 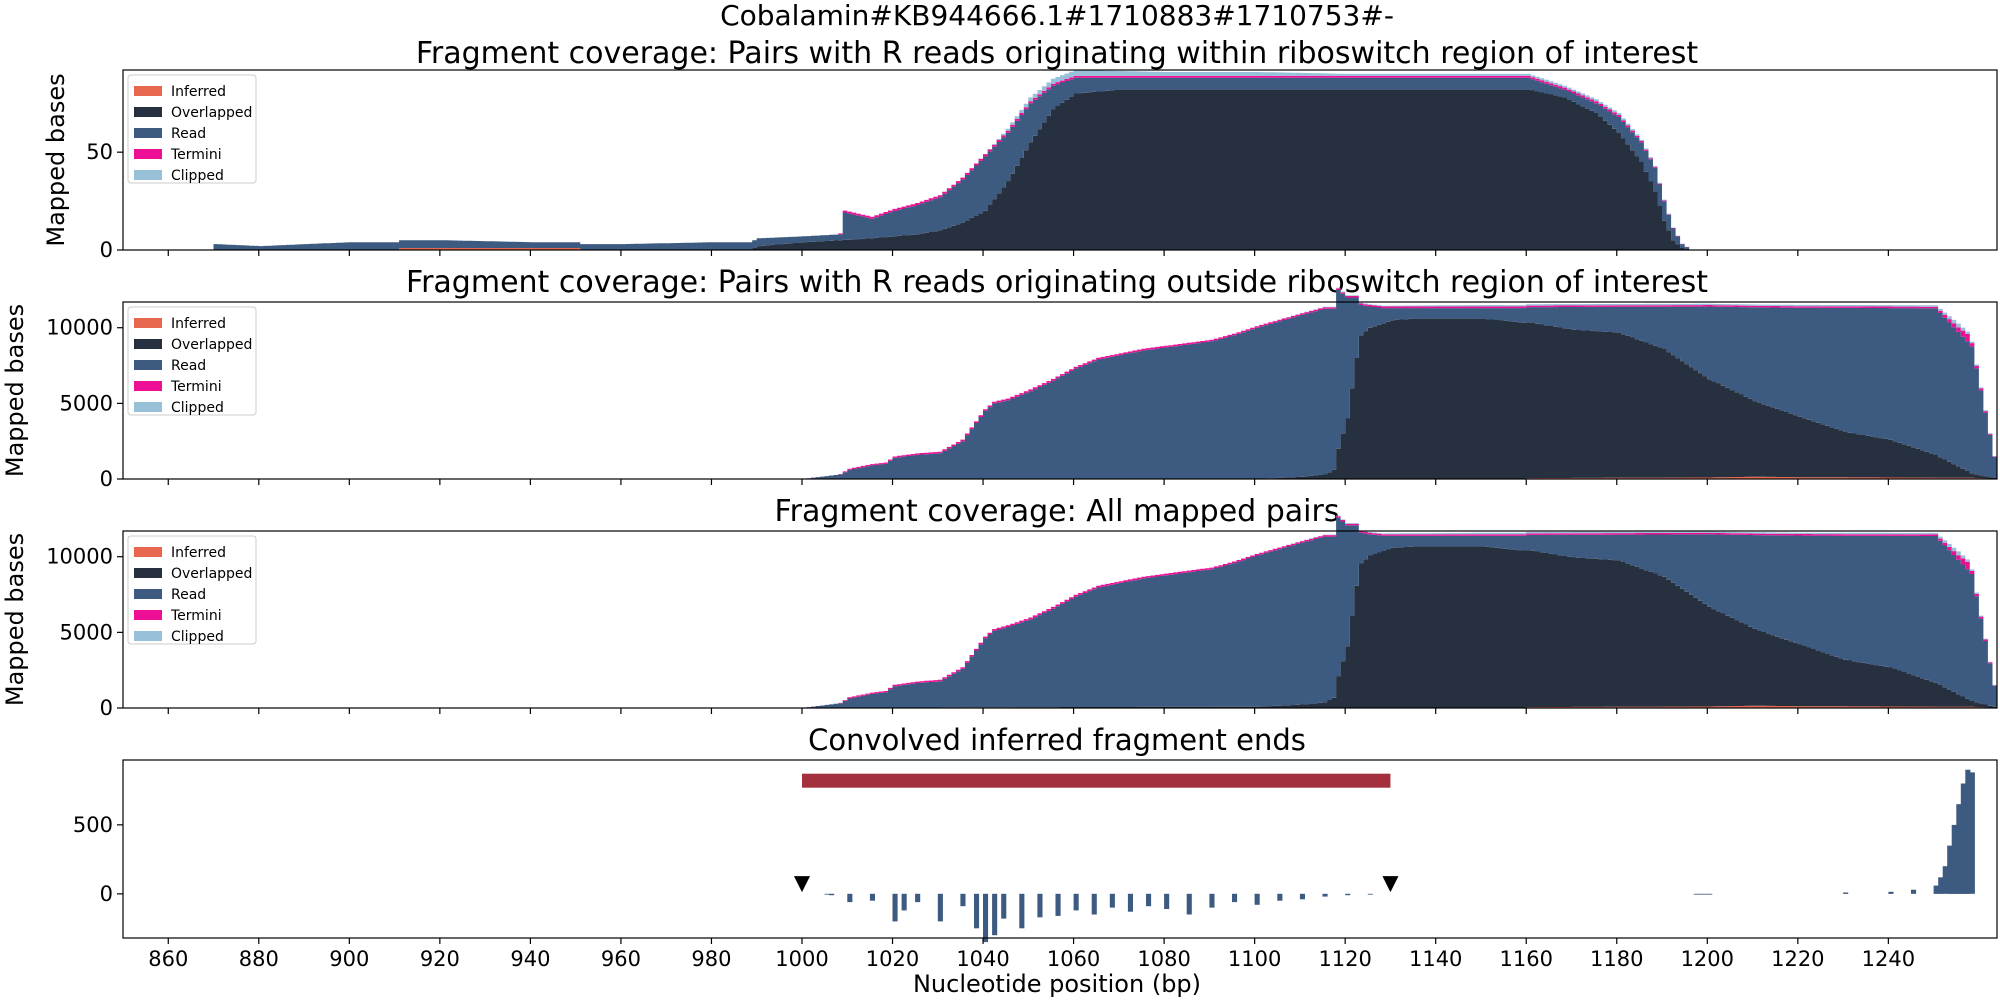 What do you see at coordinates (1057, 16) in the screenshot?
I see `figure-suptitle: Cobalamin#KB944666.1#1710883#1710753#-` at bounding box center [1057, 16].